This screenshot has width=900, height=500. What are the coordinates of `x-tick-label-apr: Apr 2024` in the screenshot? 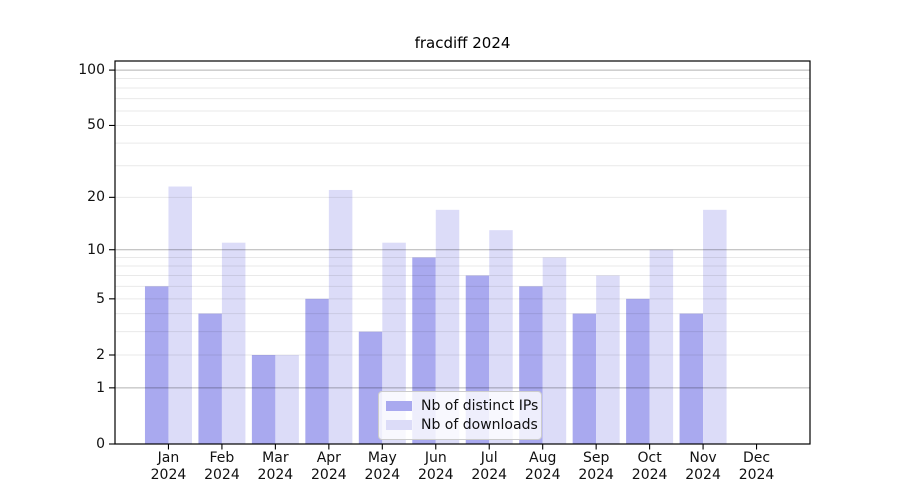 It's located at (329, 467).